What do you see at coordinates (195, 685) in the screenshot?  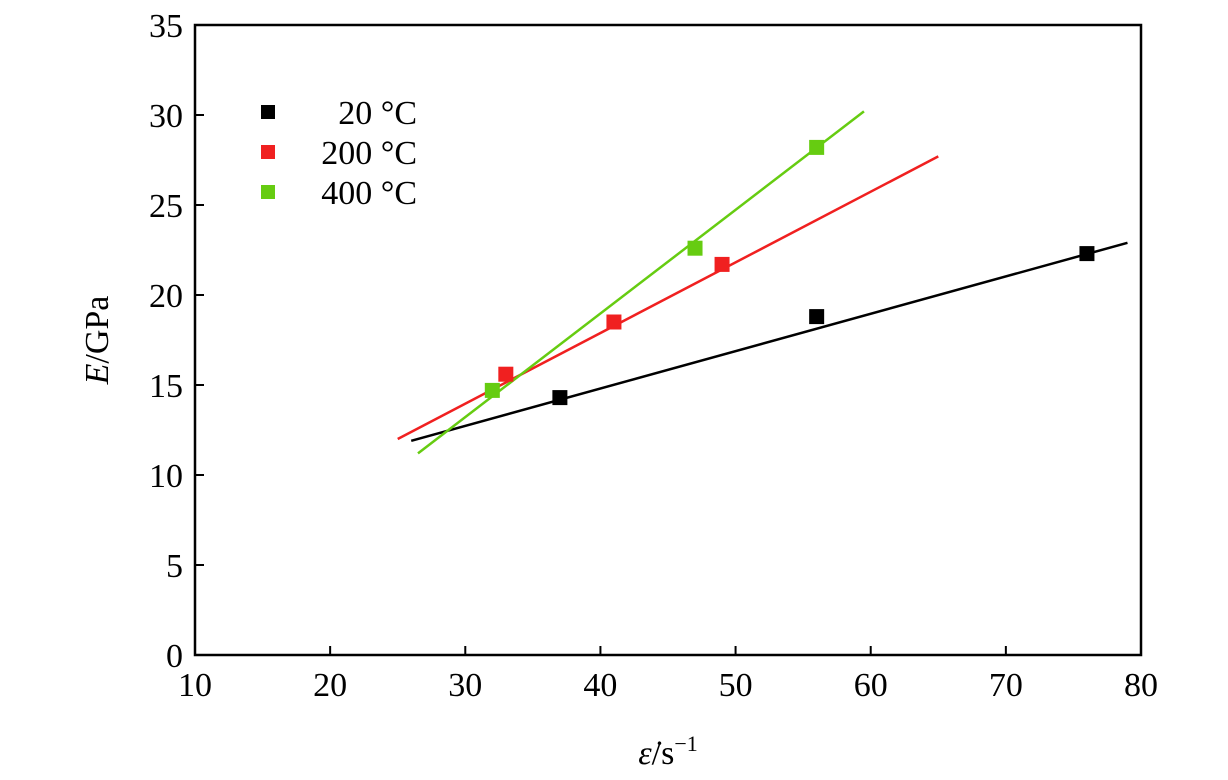 I see `x-tick-label: 10` at bounding box center [195, 685].